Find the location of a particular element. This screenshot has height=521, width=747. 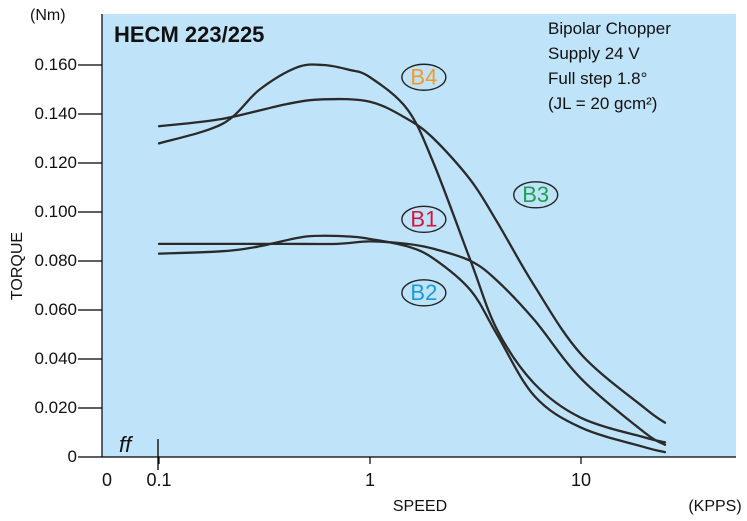

x-origin-label: 0 is located at coordinates (107, 480).